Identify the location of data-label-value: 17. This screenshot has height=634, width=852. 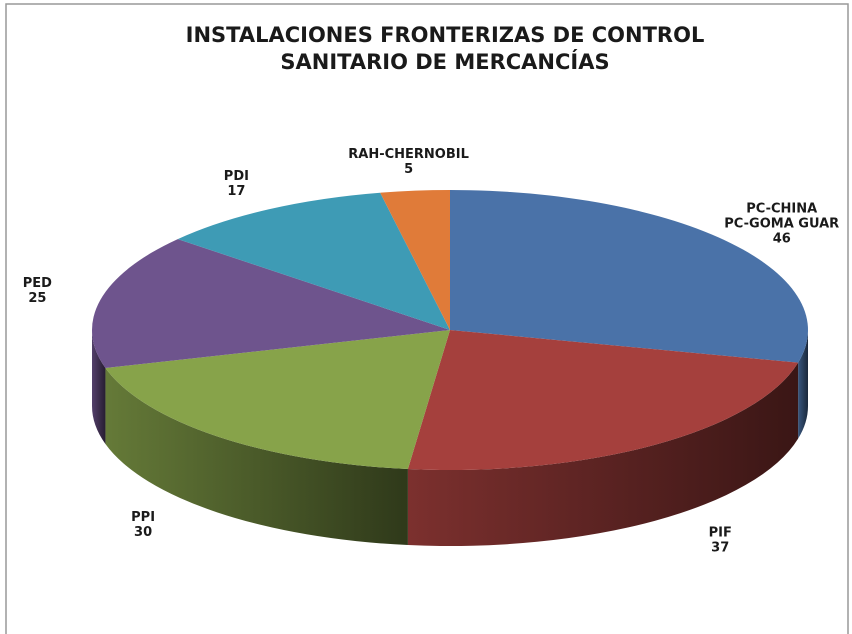
(236, 191).